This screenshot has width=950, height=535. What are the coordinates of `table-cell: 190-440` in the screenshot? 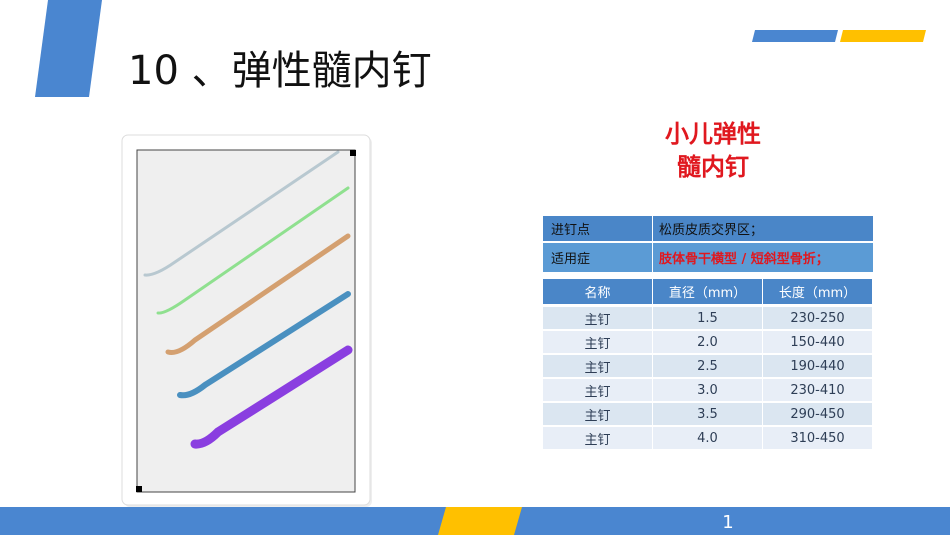 It's located at (817, 366).